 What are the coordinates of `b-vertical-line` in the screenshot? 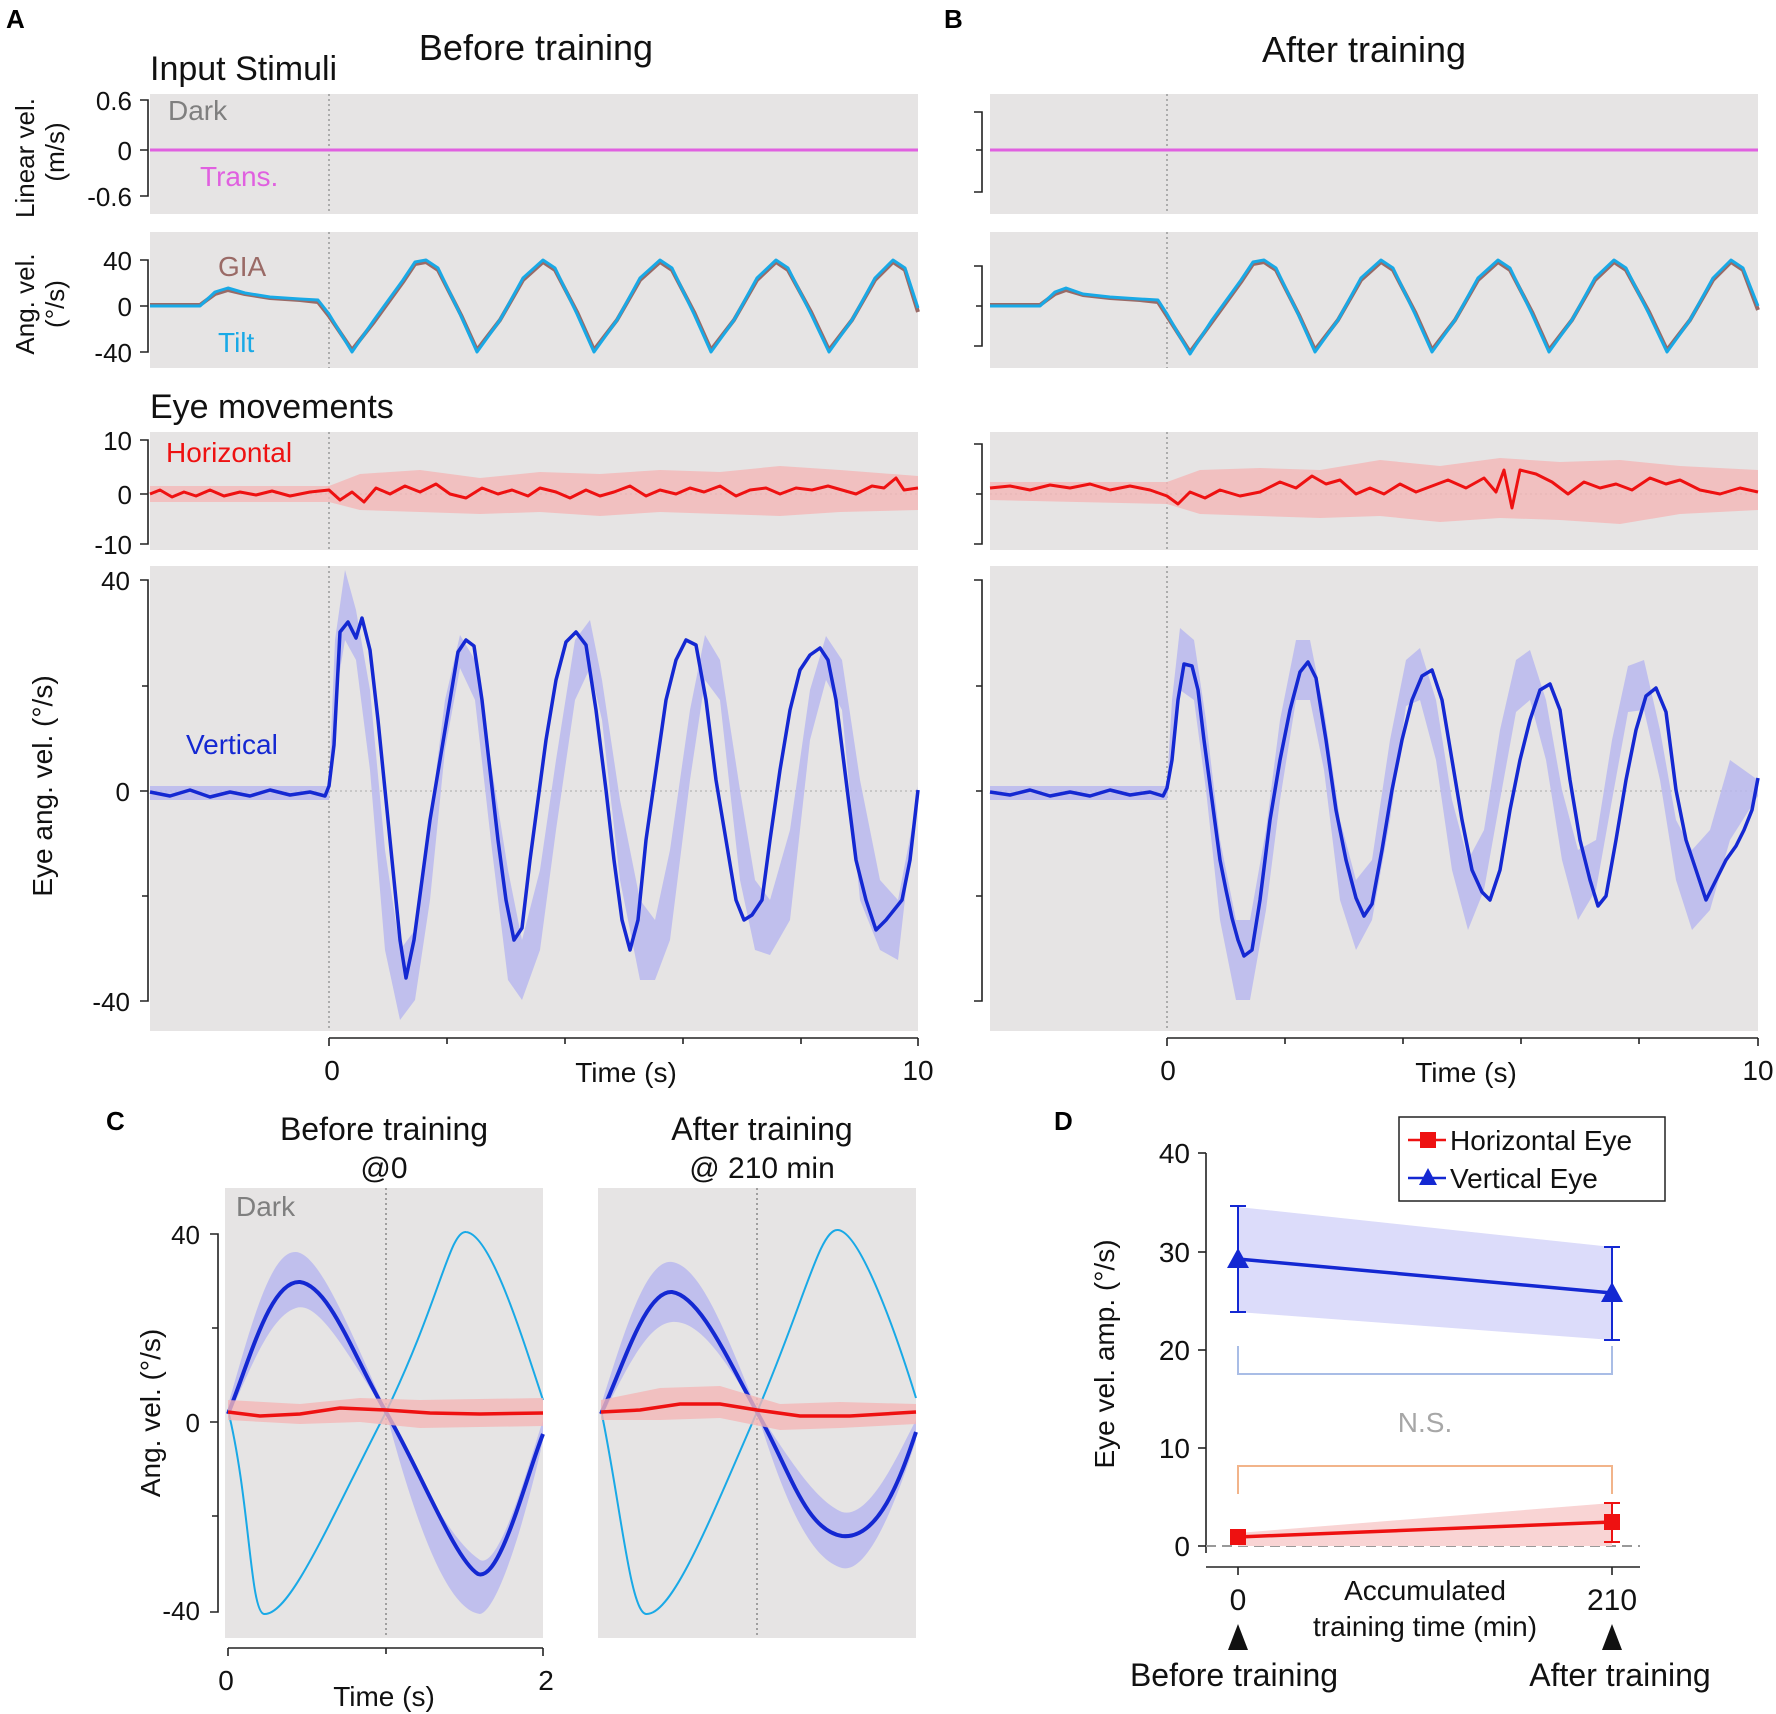 It's located at (1374, 809).